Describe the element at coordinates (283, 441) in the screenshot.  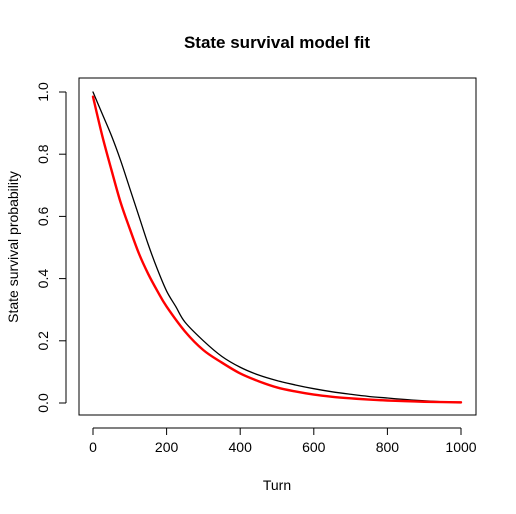
I see `x-axis: 0 200 400 600 800 1000` at that location.